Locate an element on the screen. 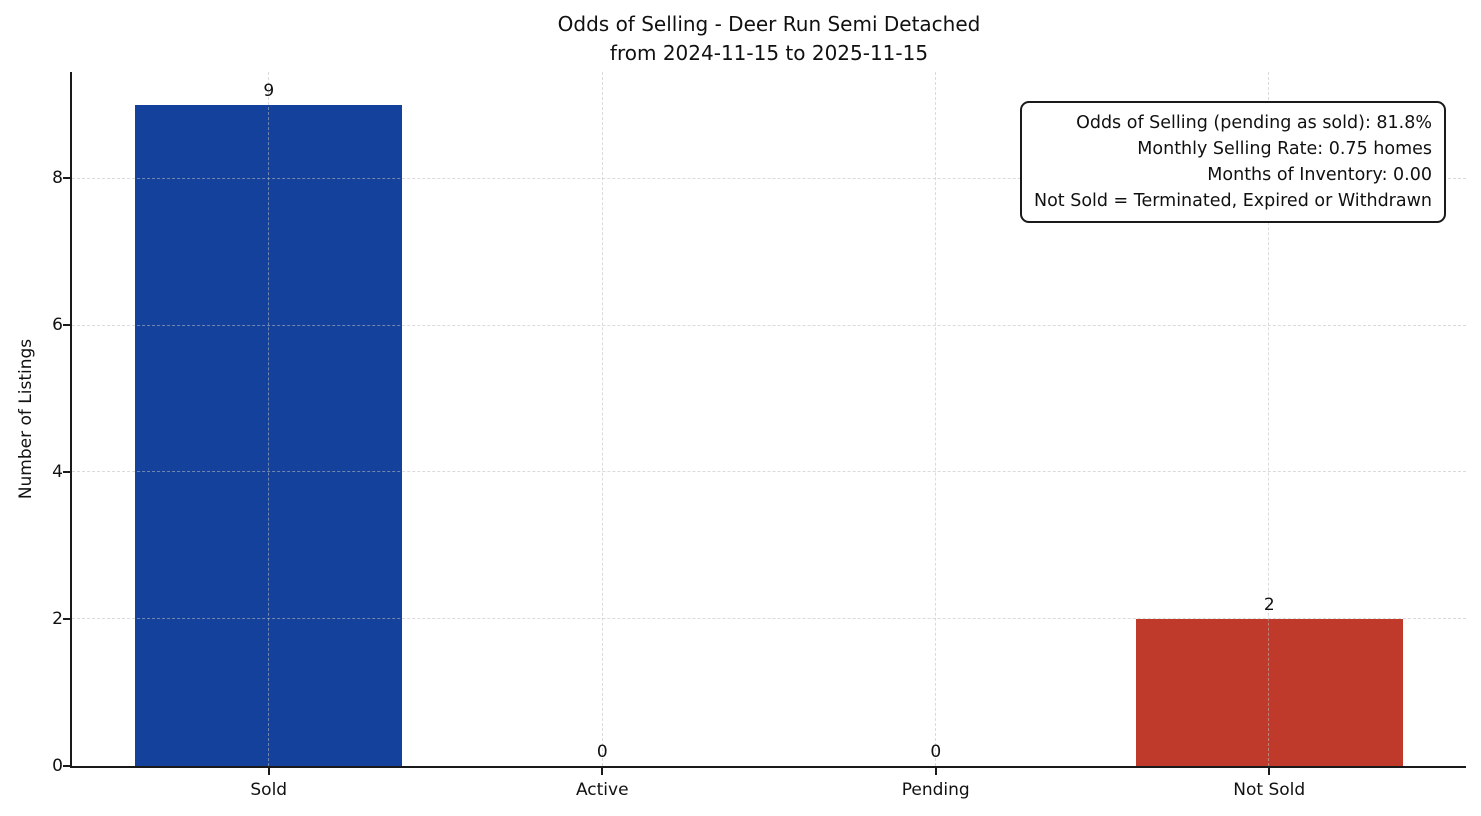 The width and height of the screenshot is (1481, 816). annotation-monthly-selling-rate: Monthly Selling Rate: 0.75 homes is located at coordinates (1284, 149).